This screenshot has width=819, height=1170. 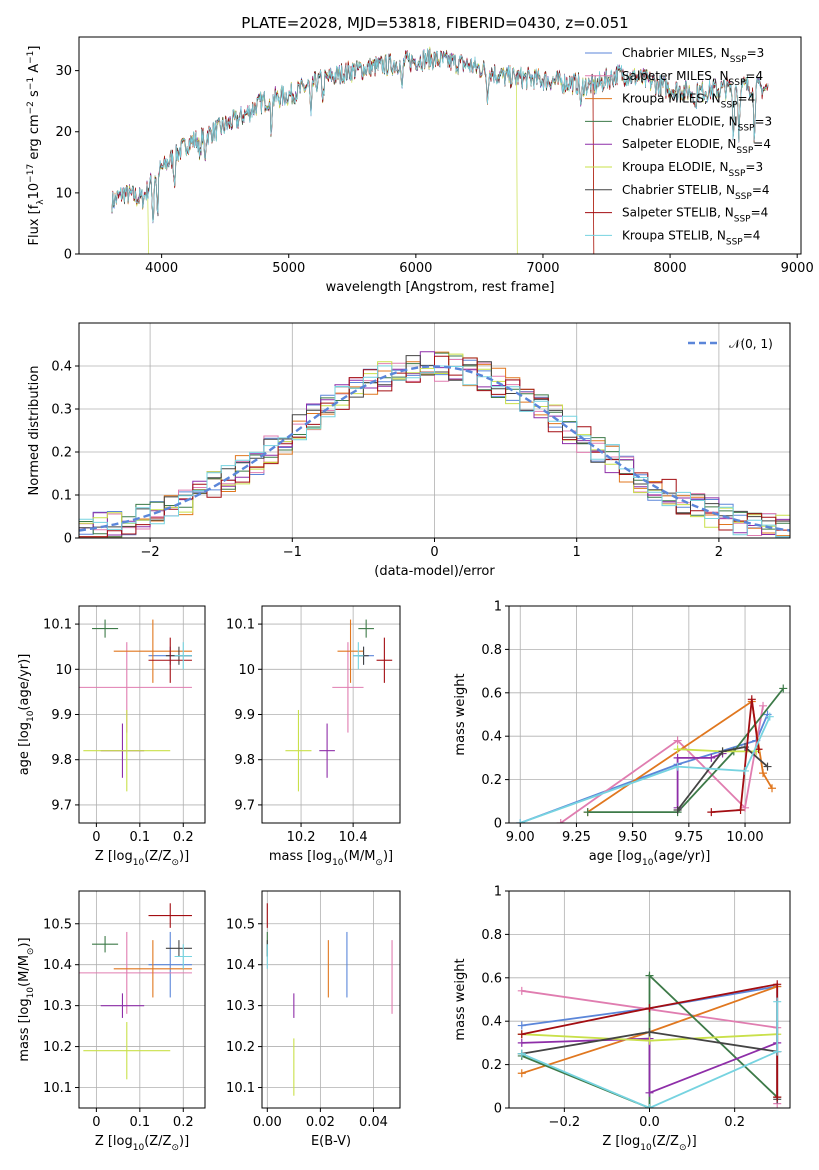 I want to click on axes-frame, so click(x=142, y=999).